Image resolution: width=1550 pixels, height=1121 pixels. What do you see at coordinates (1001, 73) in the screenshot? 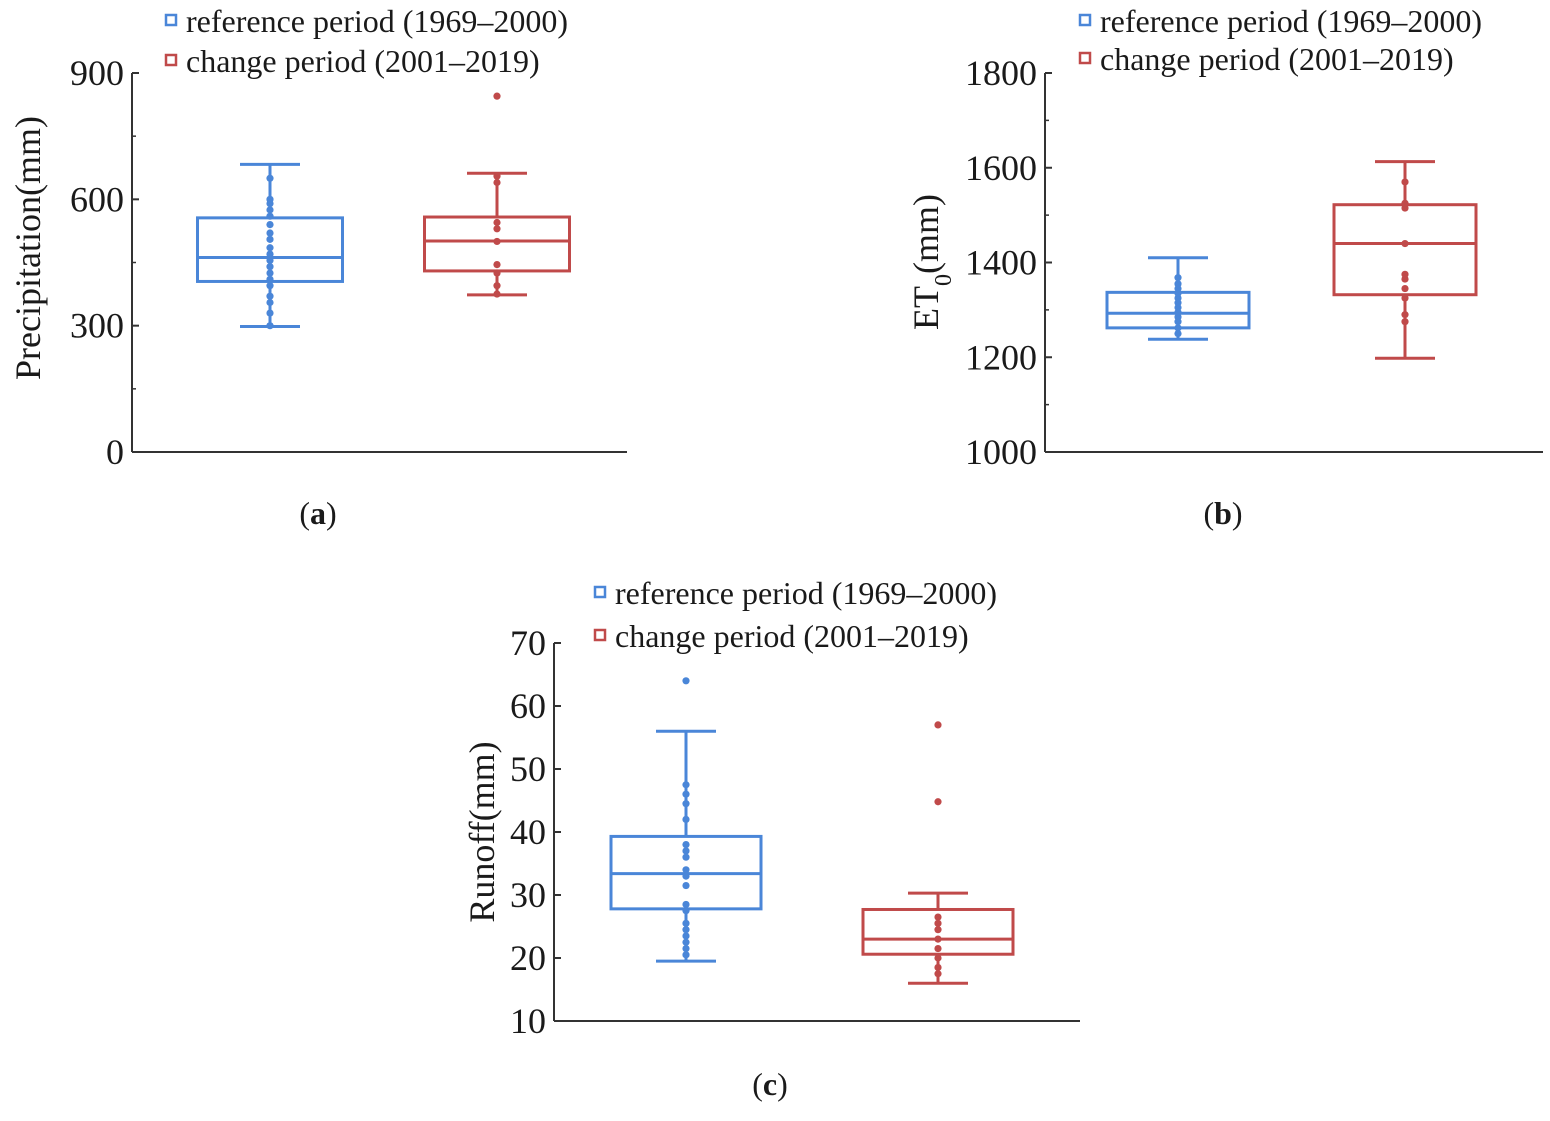
I see `y-tick-label: 1800` at bounding box center [1001, 73].